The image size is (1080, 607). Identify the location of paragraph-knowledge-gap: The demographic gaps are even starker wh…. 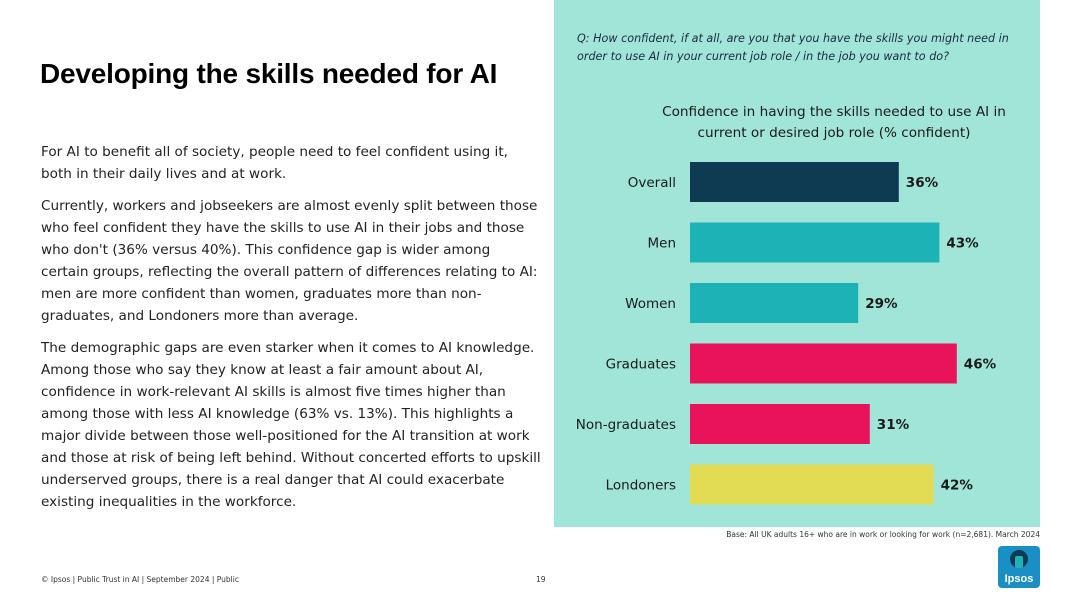
(291, 425).